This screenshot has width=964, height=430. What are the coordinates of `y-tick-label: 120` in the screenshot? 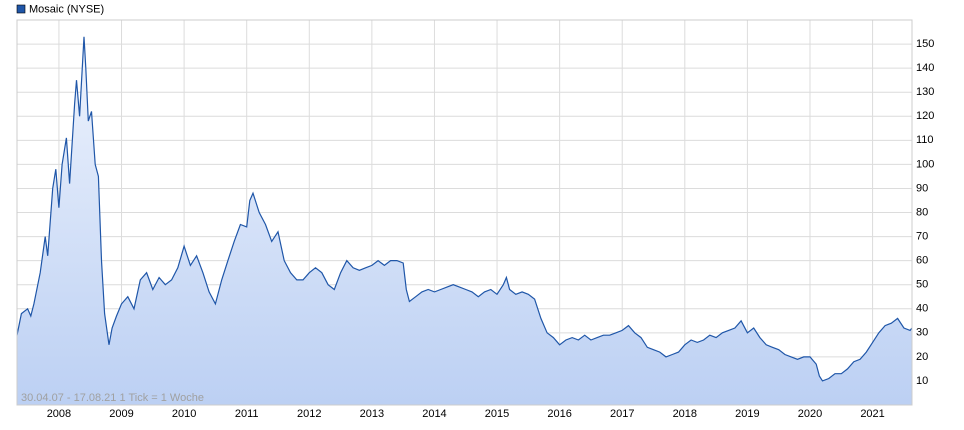 It's located at (925, 116).